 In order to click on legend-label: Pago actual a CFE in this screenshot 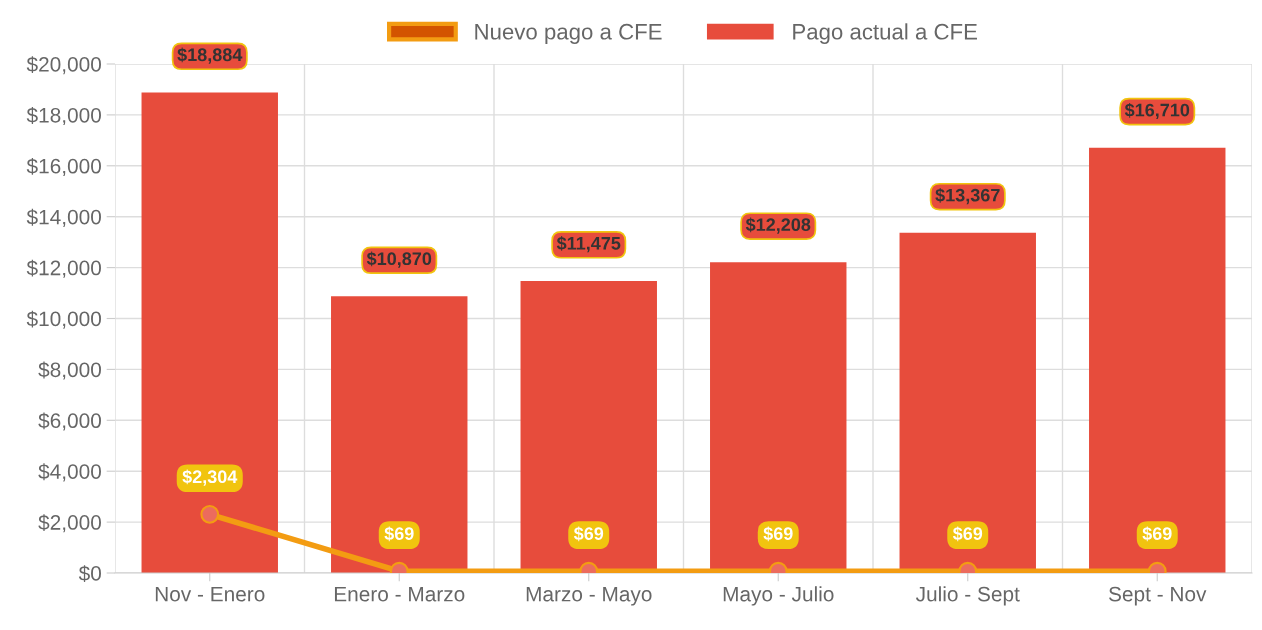, I will do `click(885, 33)`.